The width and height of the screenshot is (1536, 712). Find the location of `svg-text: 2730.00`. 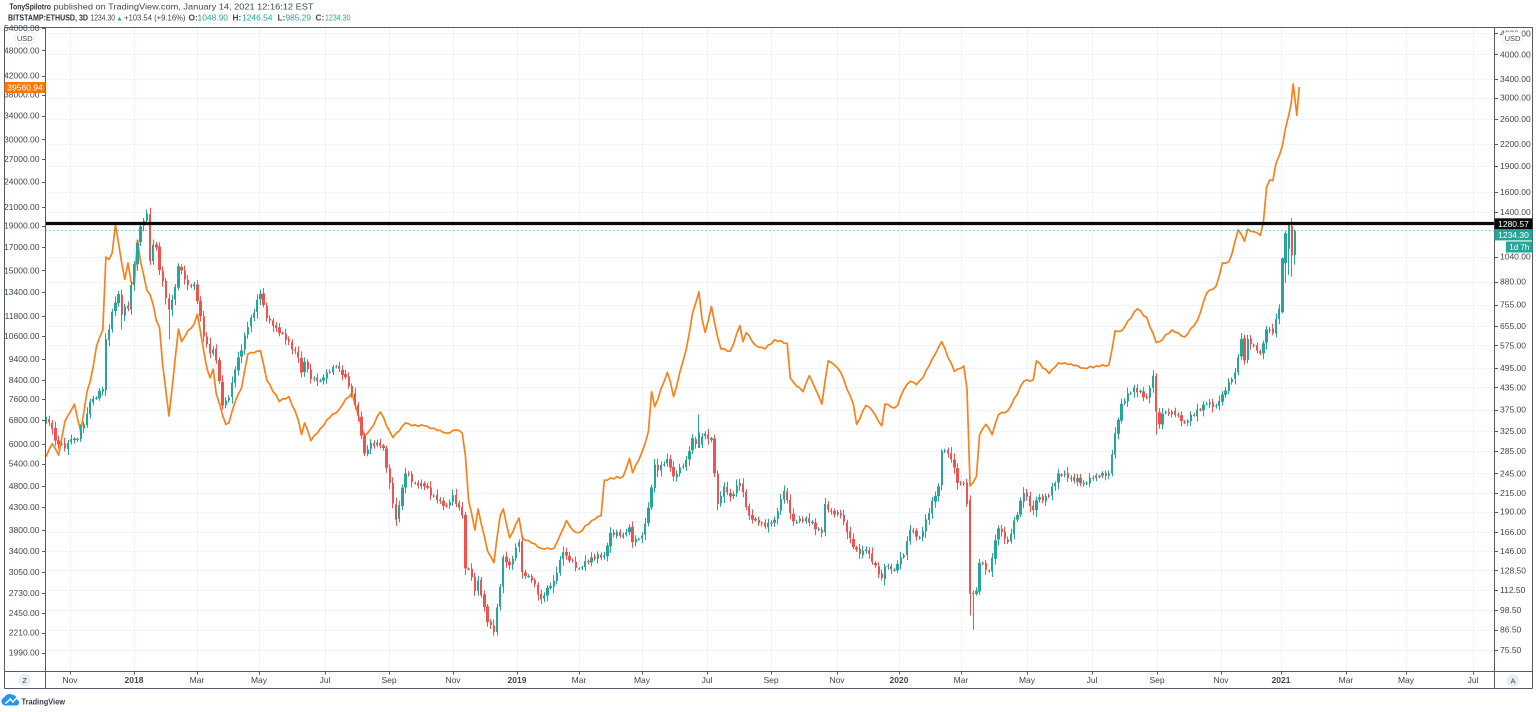

svg-text: 2730.00 is located at coordinates (24, 593).